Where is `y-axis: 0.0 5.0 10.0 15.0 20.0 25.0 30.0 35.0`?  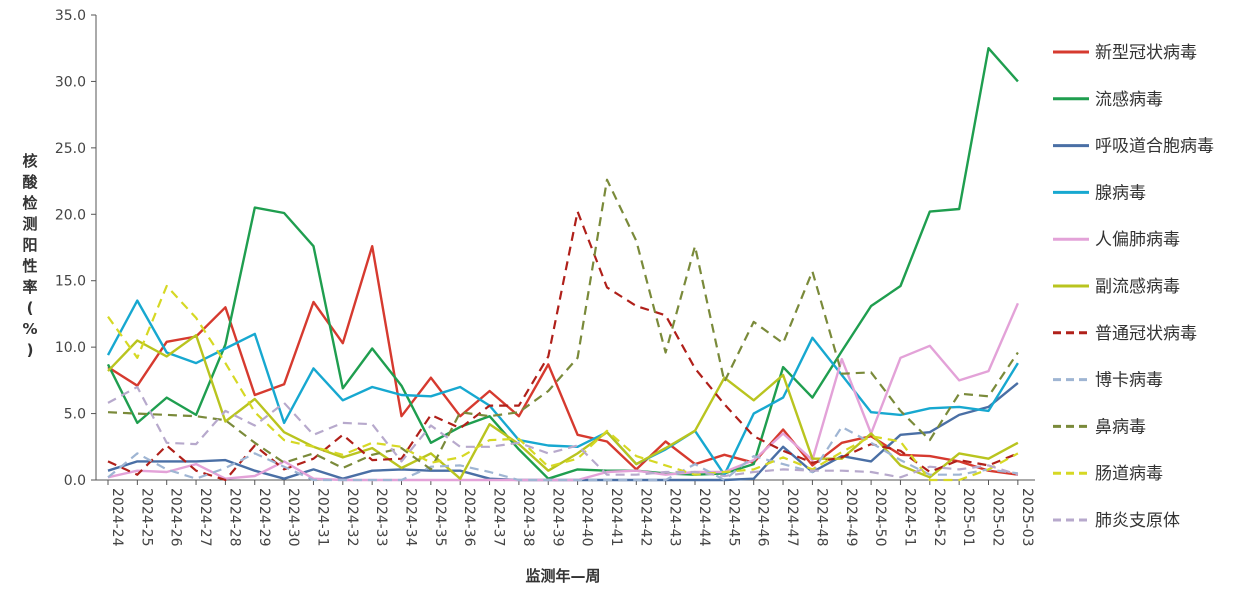 y-axis: 0.0 5.0 10.0 15.0 20.0 25.0 30.0 35.0 is located at coordinates (76, 248).